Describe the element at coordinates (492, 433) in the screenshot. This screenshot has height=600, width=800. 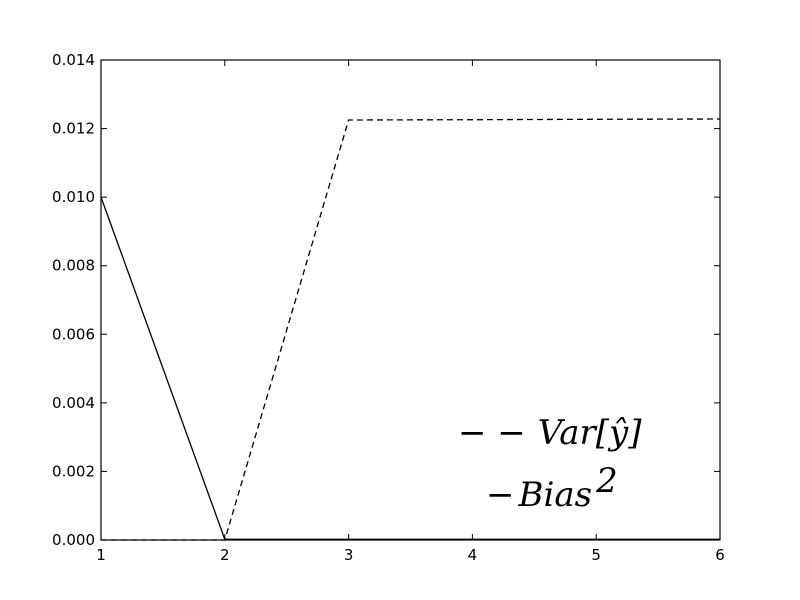
I see `legend-var-prefix: − −` at that location.